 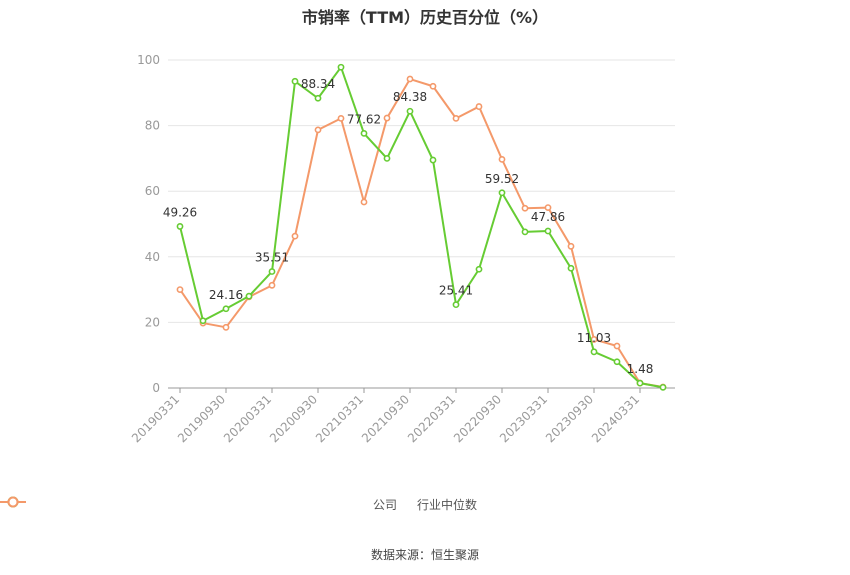 I want to click on x-tick-label: 20210331, so click(x=339, y=418).